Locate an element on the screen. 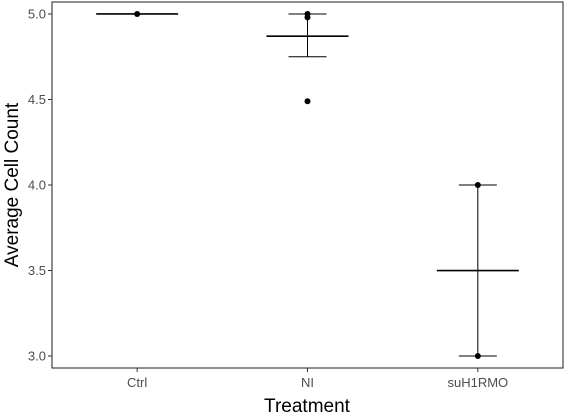  y-axis-title: Average Cell Count is located at coordinates (12, 184).